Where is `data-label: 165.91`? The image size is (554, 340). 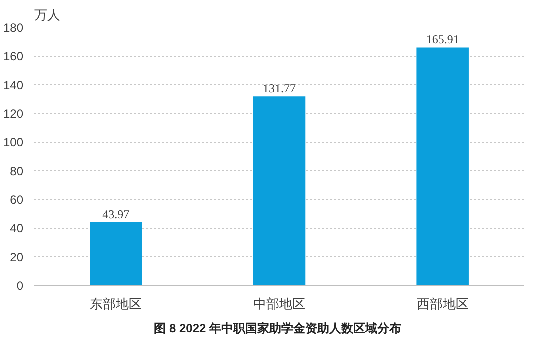
data-label: 165.91 is located at coordinates (443, 39).